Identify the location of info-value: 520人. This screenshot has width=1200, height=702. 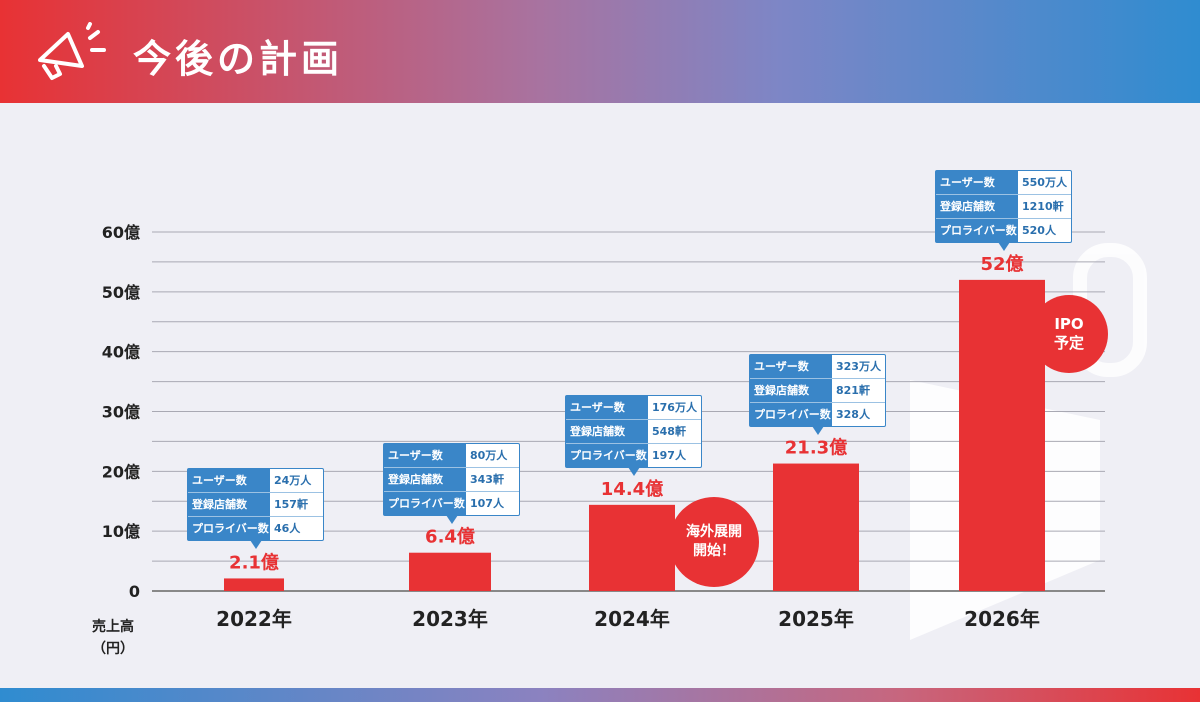
(1039, 230).